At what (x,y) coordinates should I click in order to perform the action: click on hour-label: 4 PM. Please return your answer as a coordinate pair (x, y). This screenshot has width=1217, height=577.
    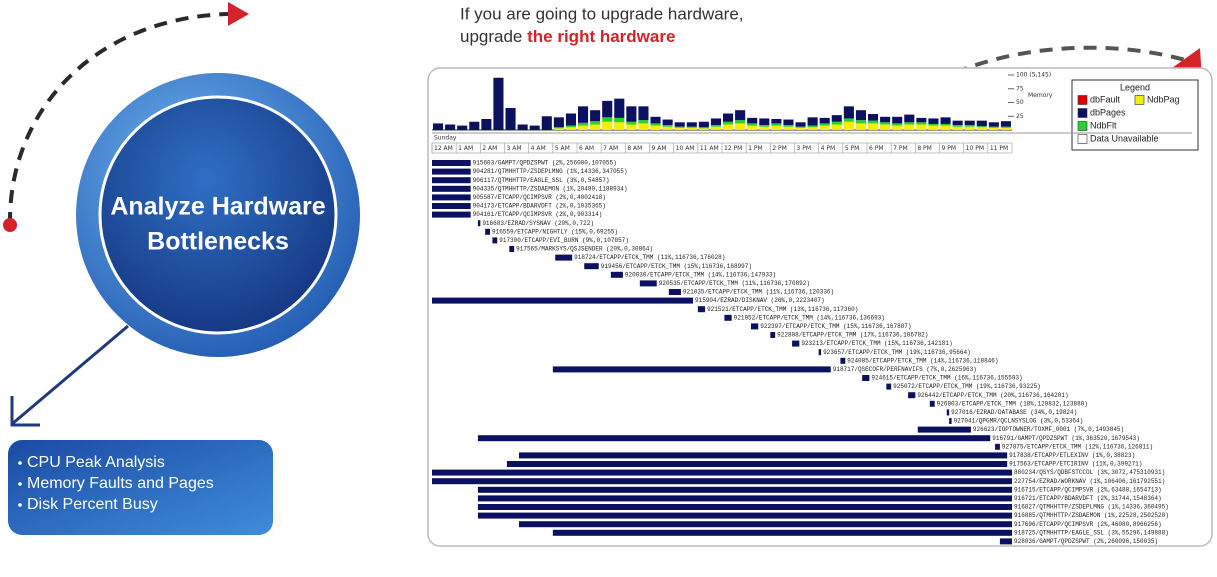
    Looking at the image, I should click on (828, 148).